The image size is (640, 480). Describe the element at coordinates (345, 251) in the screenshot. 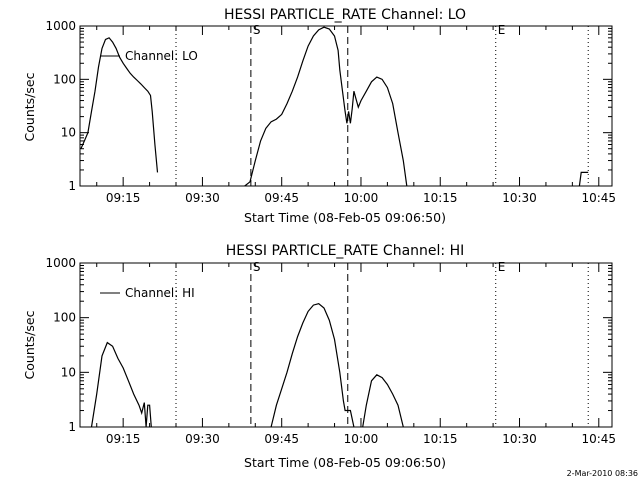

I see `chart-title: HESSI PARTICLE_RATE Channel: HI` at that location.